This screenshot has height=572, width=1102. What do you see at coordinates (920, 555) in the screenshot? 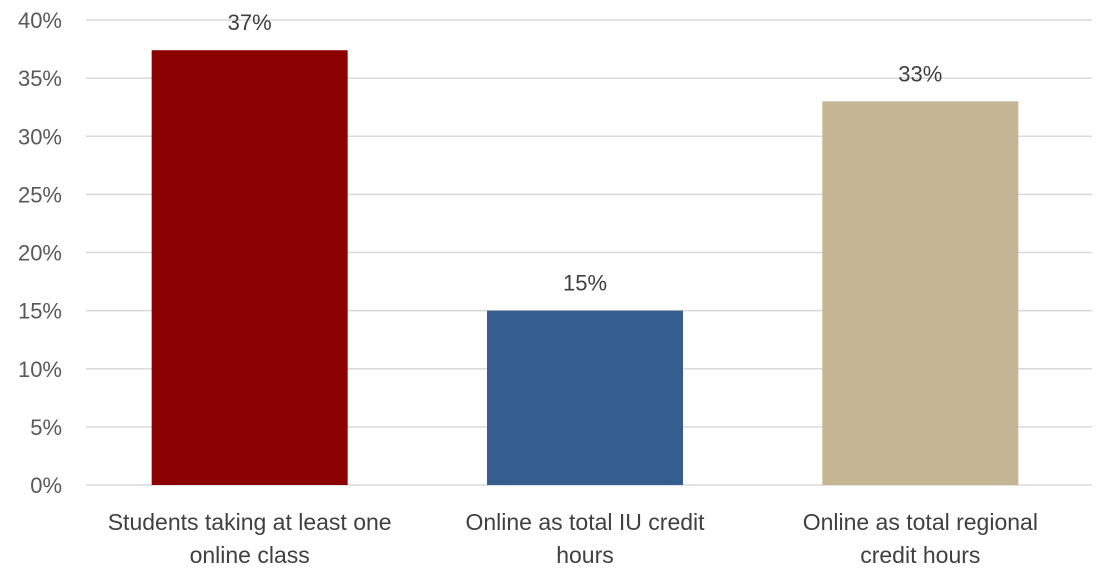
I see `category-label: credit hours` at bounding box center [920, 555].